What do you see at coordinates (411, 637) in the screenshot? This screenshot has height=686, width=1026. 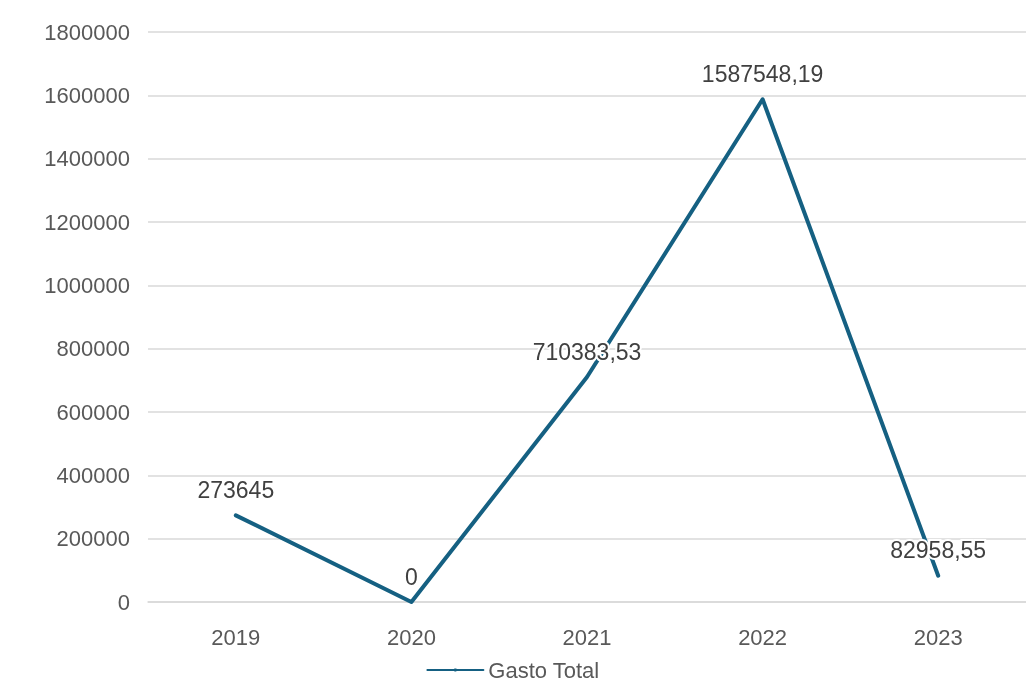 I see `x-tick-label: 2020` at bounding box center [411, 637].